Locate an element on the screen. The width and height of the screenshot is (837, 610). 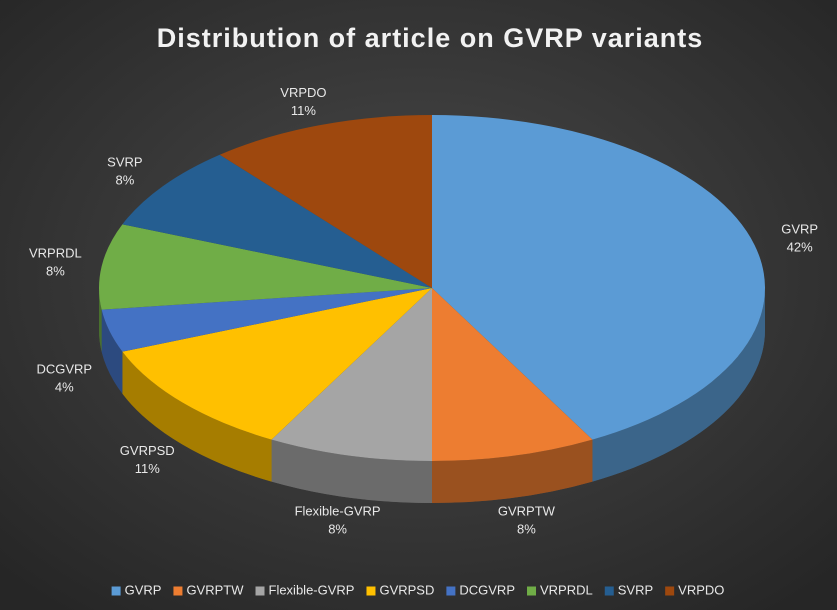
data-label-name: SVRP is located at coordinates (124, 162).